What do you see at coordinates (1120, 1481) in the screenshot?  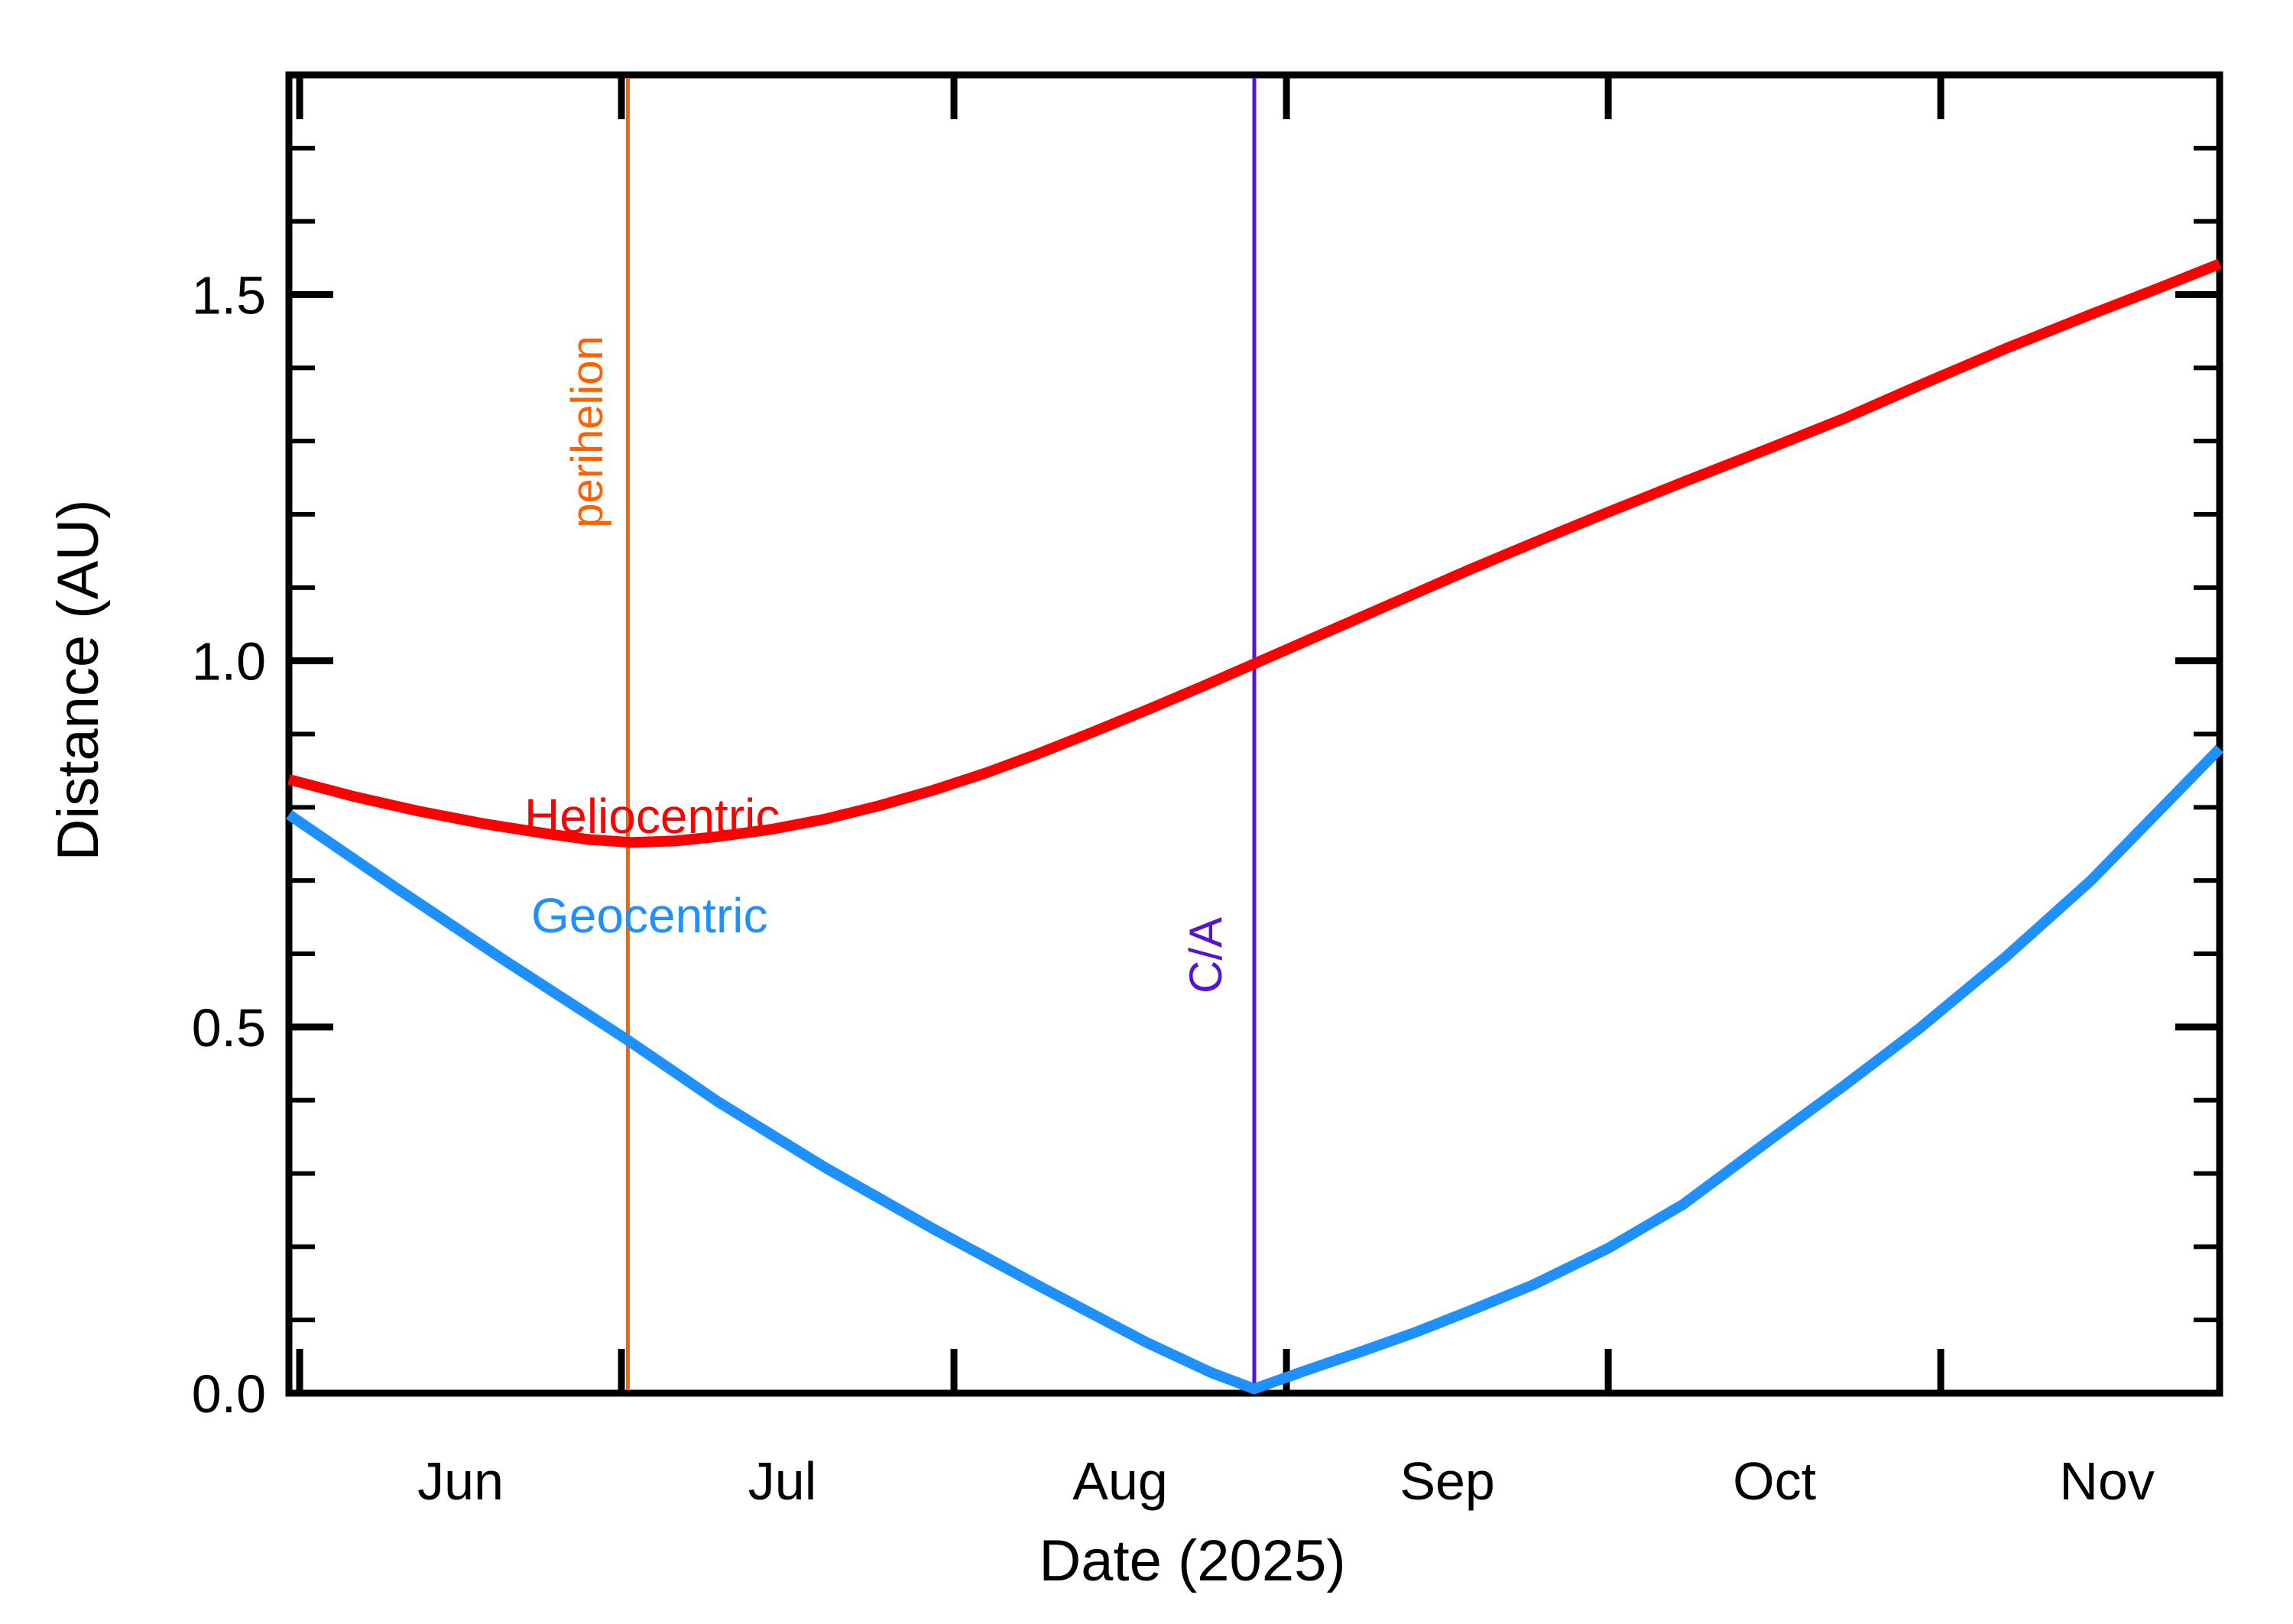 I see `x-month-label: Aug` at bounding box center [1120, 1481].